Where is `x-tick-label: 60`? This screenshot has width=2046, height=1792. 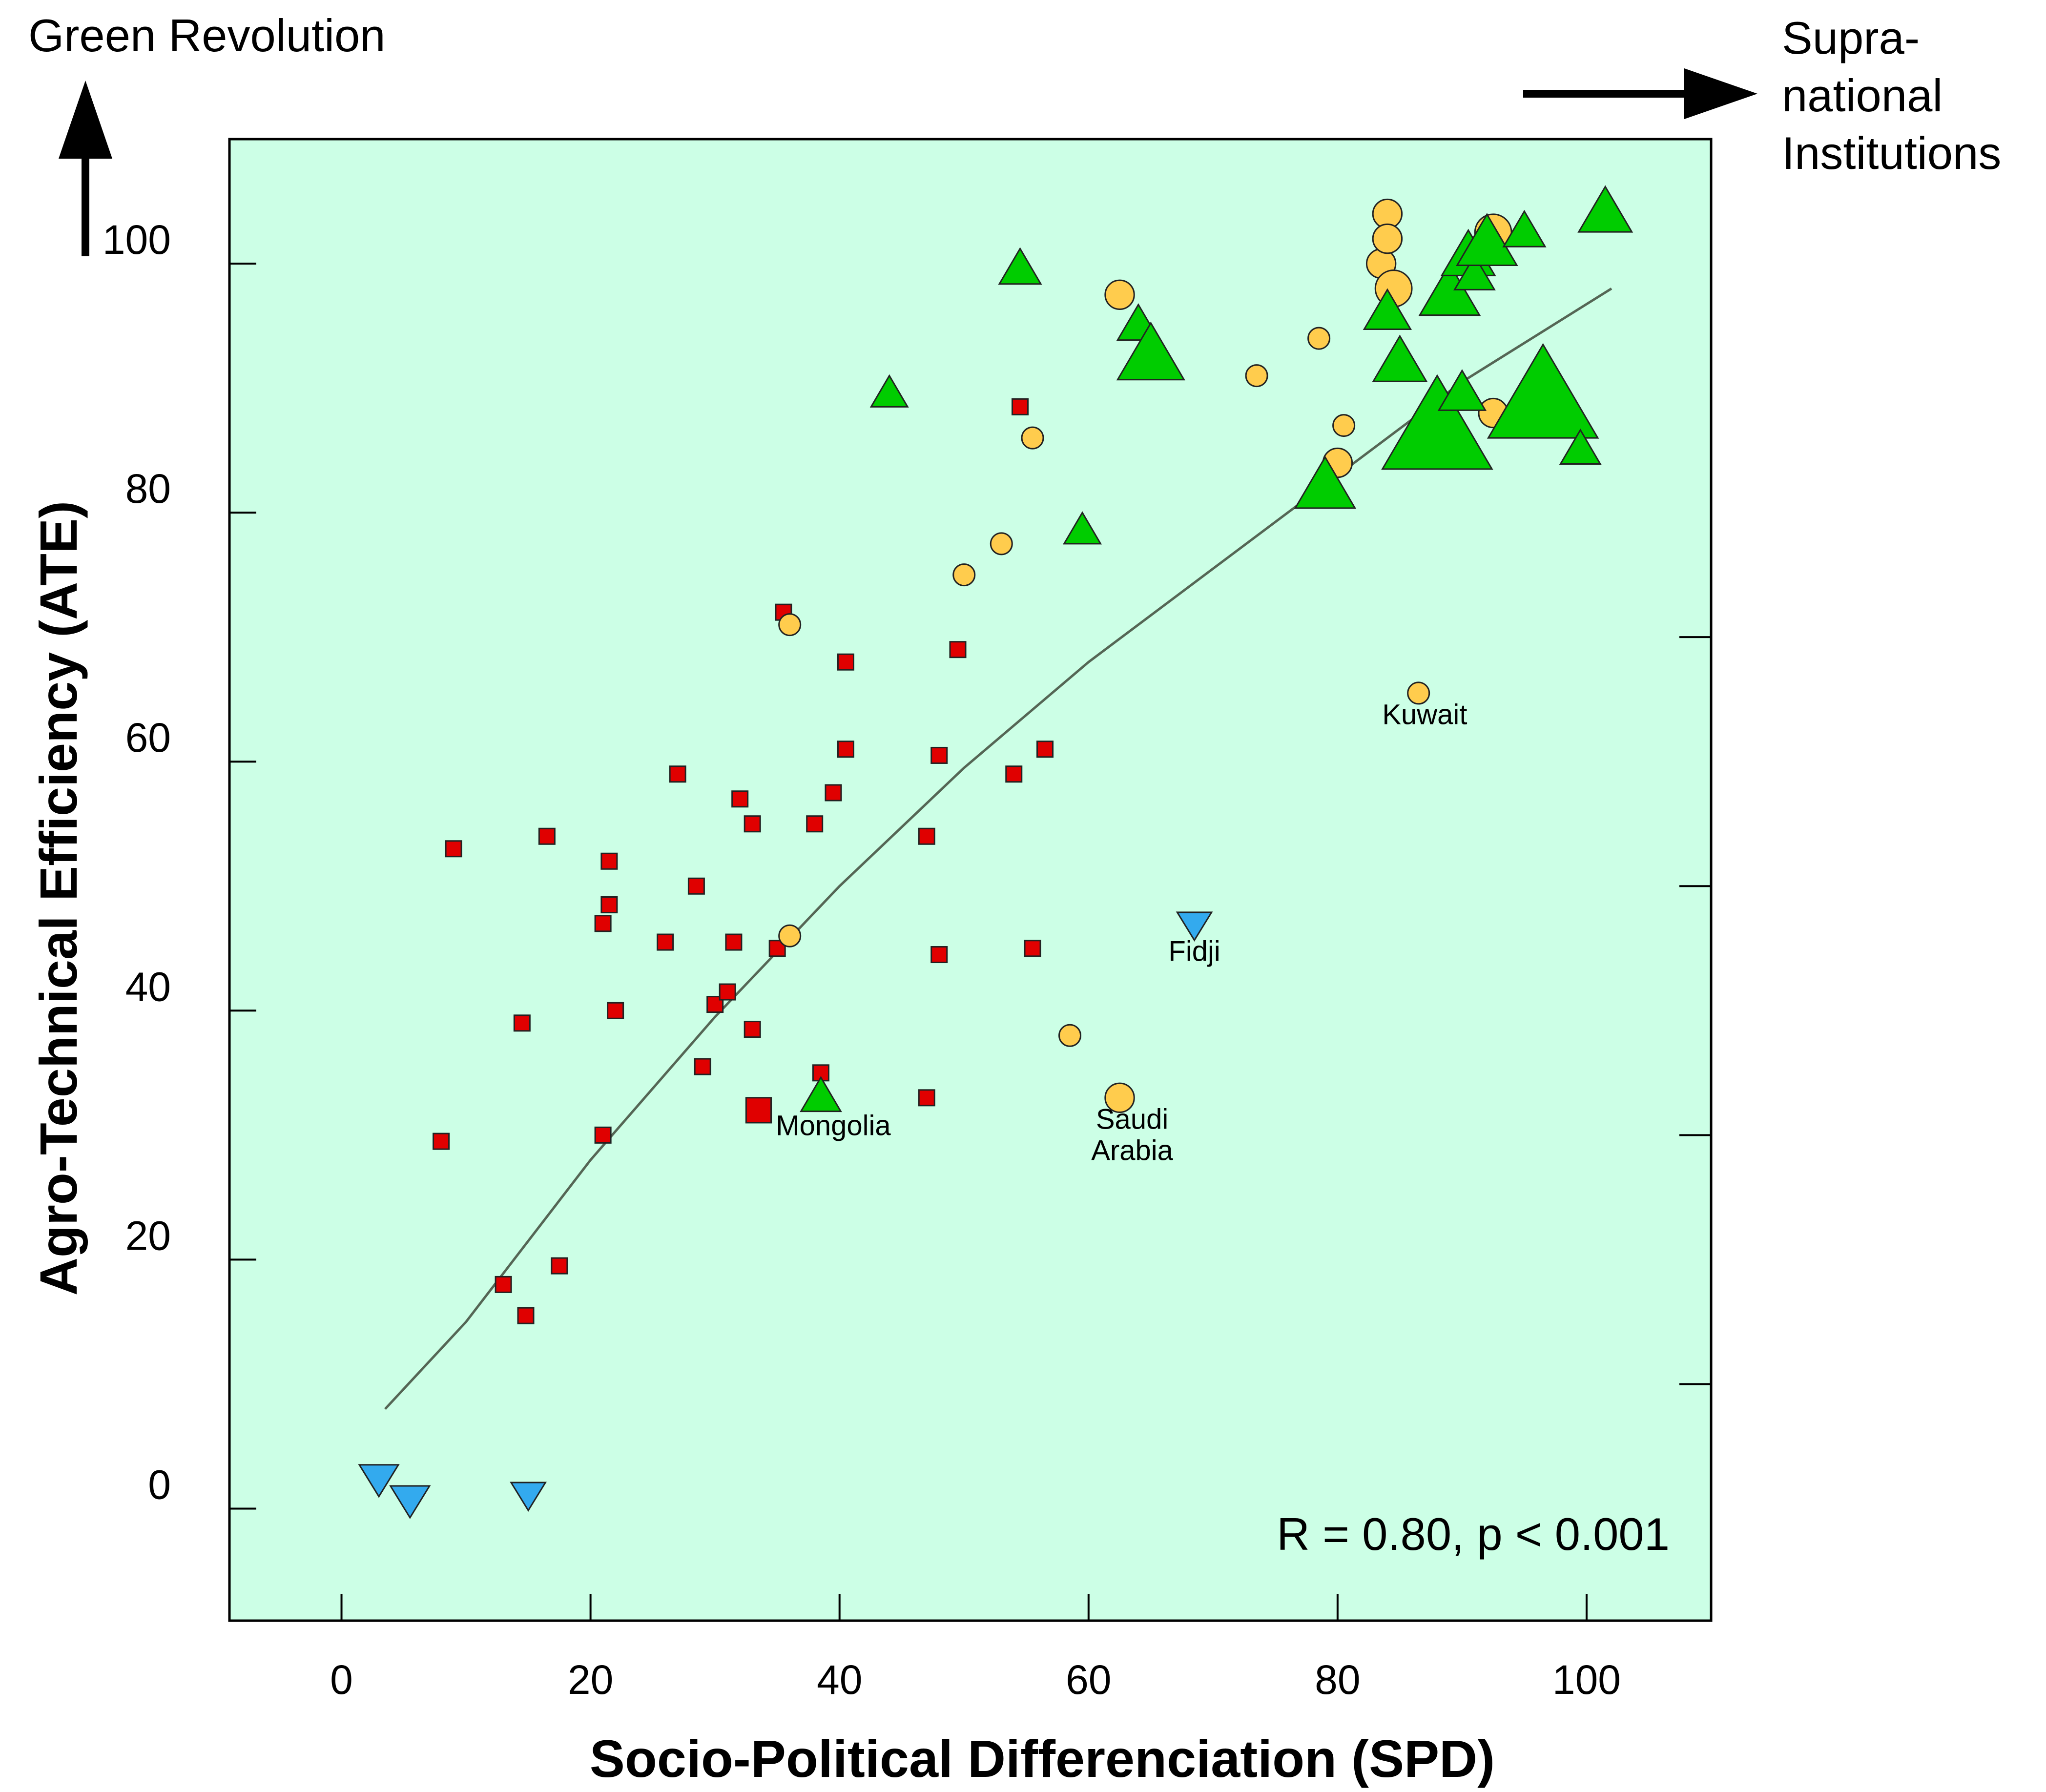 x-tick-label: 60 is located at coordinates (1088, 1680).